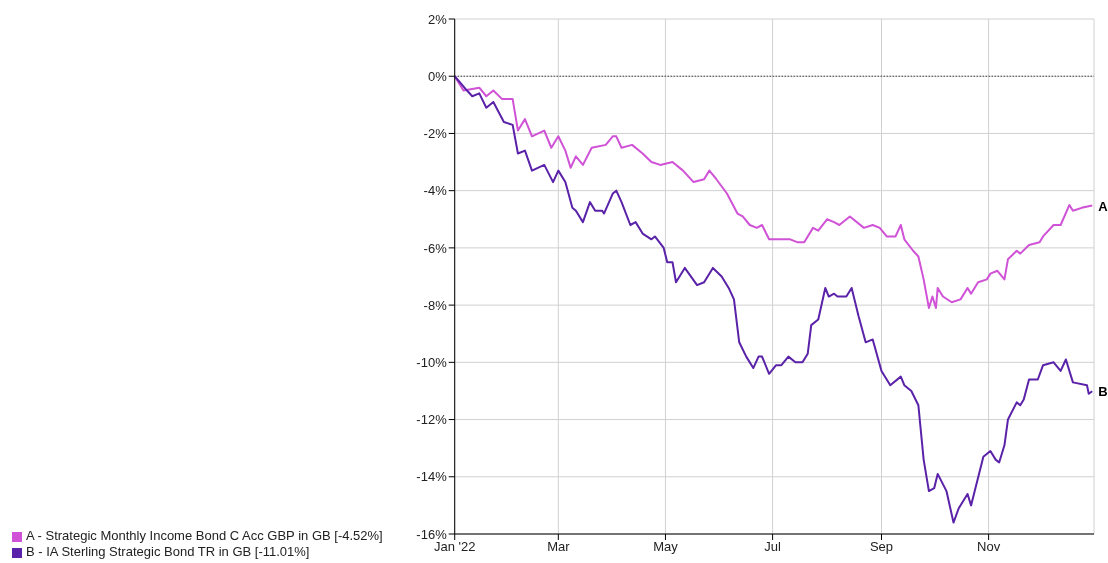 The height and width of the screenshot is (563, 1108). I want to click on y-tick-label: -4%, so click(435, 191).